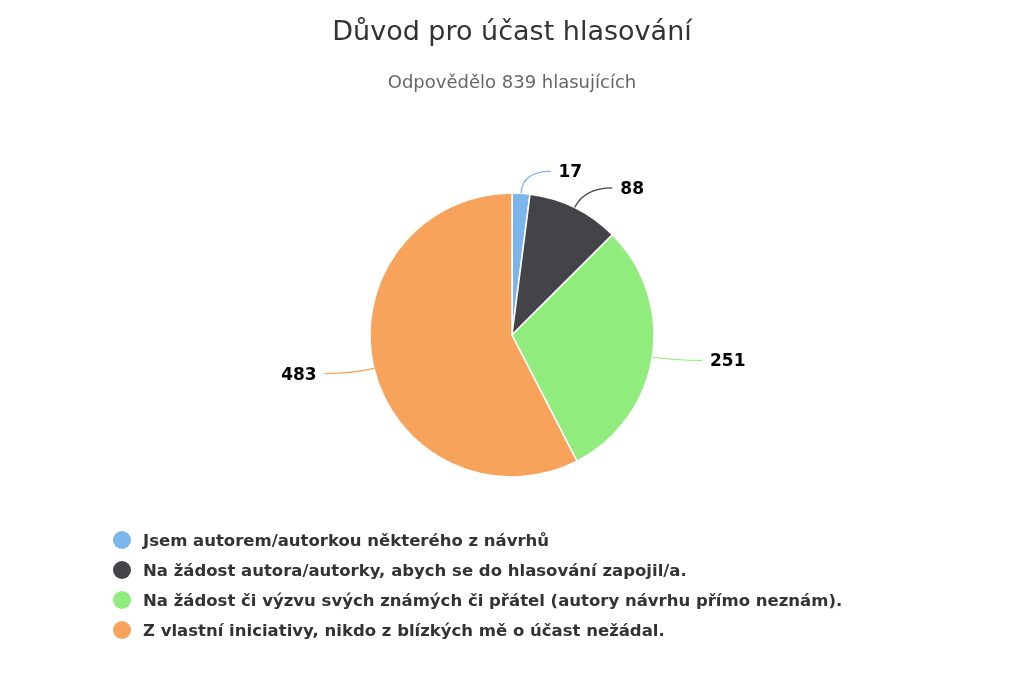 This screenshot has width=1024, height=683. I want to click on data-label: 251, so click(728, 360).